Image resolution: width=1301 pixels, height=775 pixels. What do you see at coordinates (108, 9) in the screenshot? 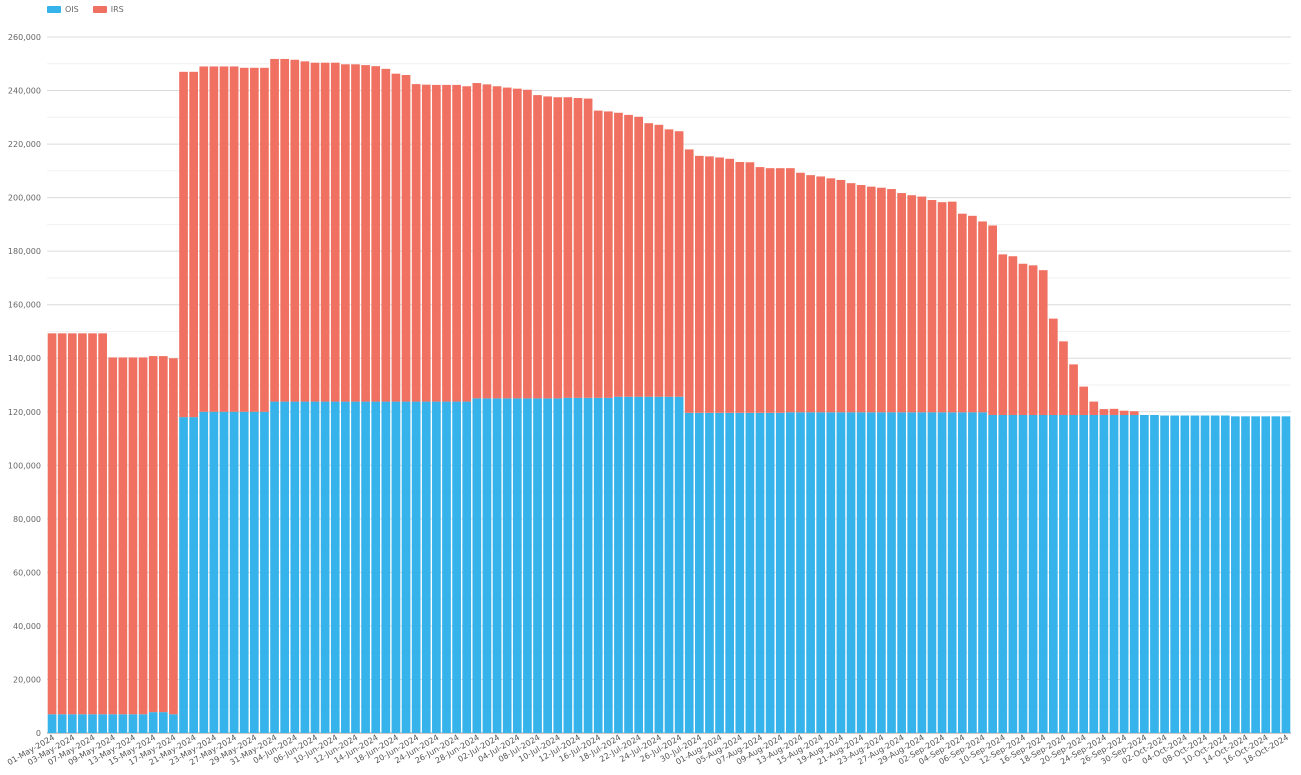
I see `legend-item-irs: IRS` at bounding box center [108, 9].